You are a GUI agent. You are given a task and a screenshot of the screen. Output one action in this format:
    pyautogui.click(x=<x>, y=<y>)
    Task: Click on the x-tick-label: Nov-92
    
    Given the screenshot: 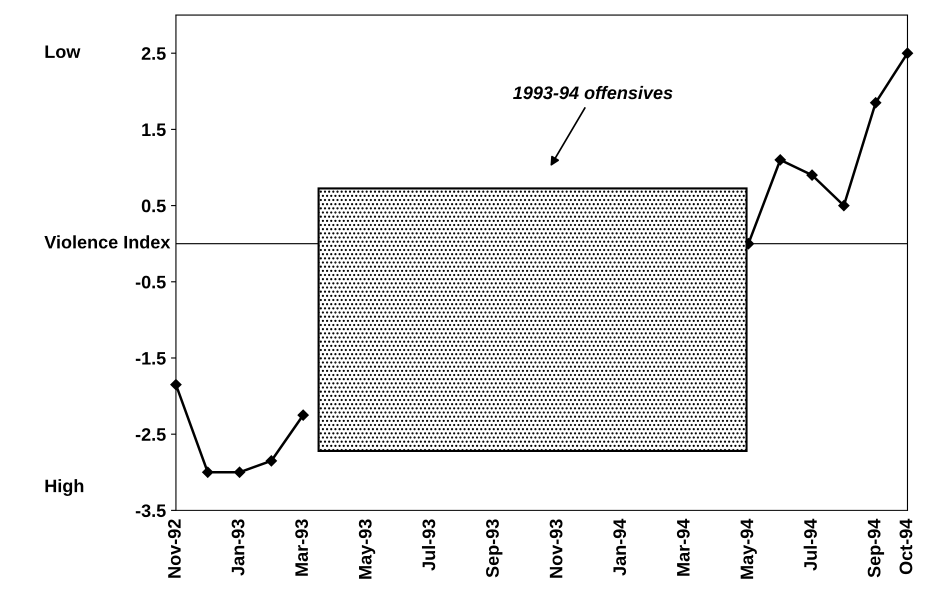 What is the action you would take?
    pyautogui.click(x=174, y=548)
    